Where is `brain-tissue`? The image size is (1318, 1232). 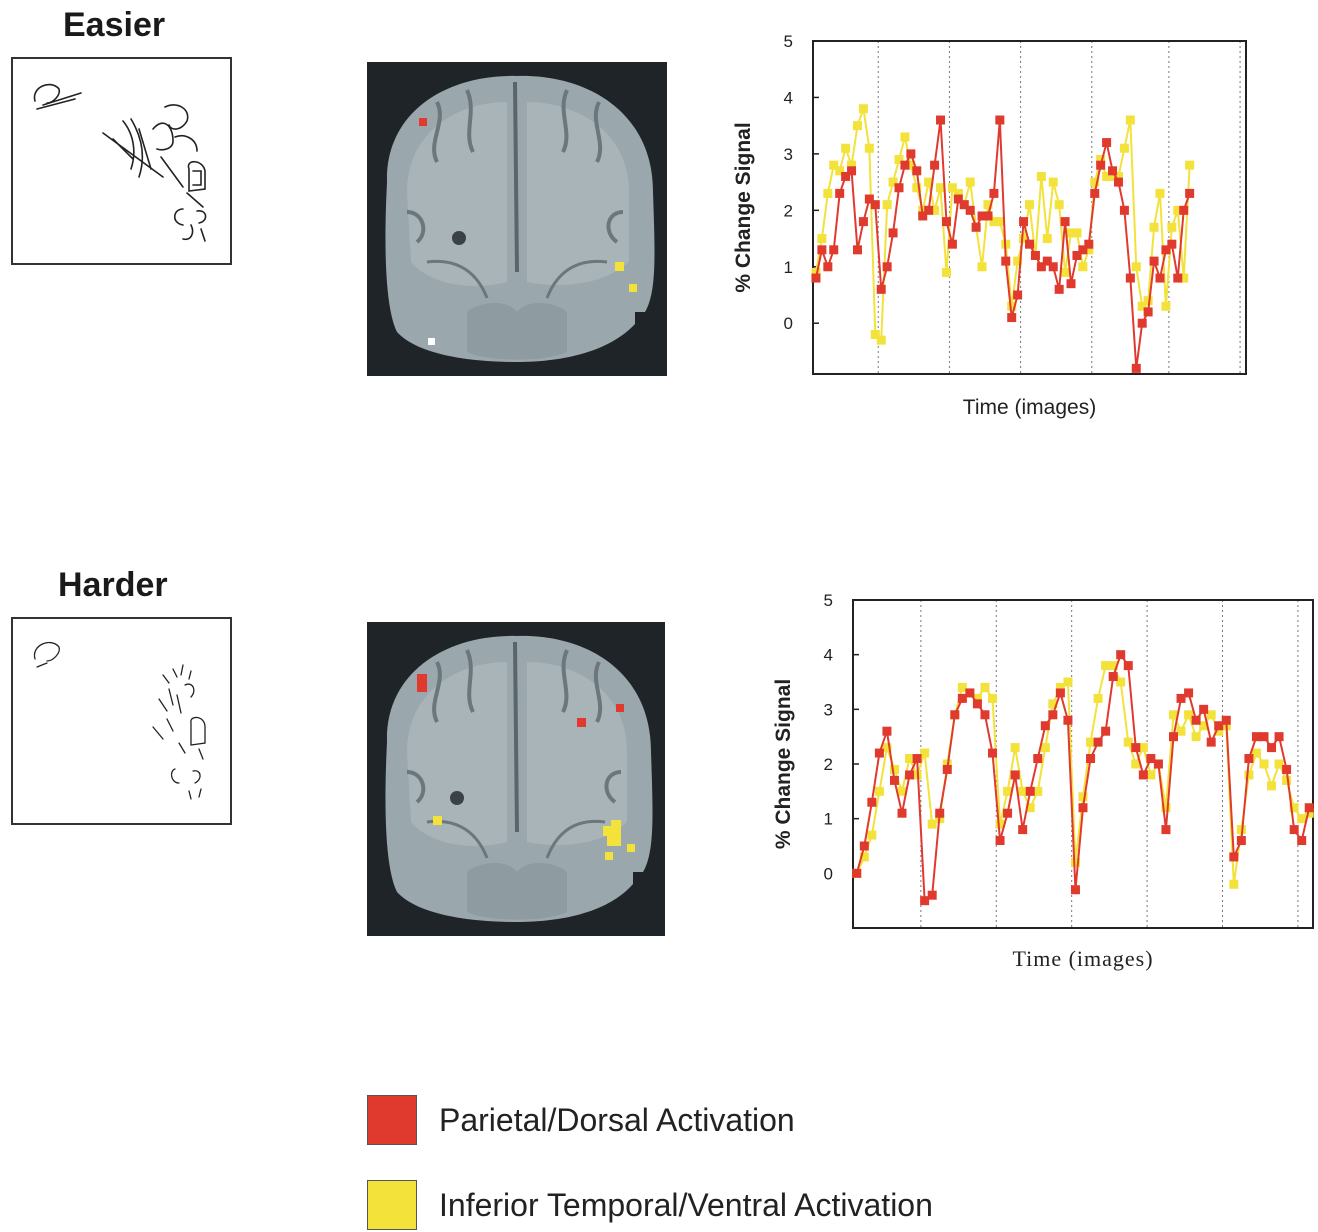
brain-tissue is located at coordinates (519, 778).